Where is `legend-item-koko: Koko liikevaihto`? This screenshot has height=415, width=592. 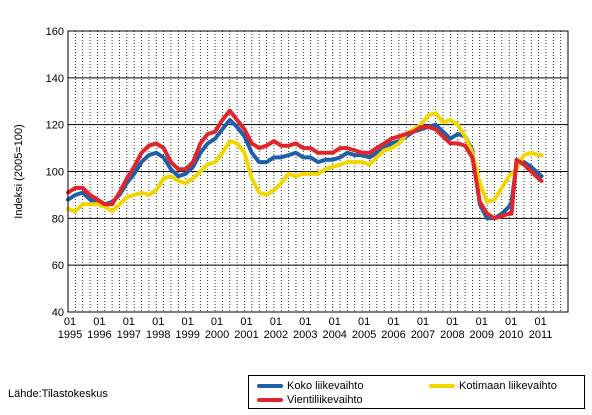 legend-item-koko: Koko liikevaihto is located at coordinates (310, 386).